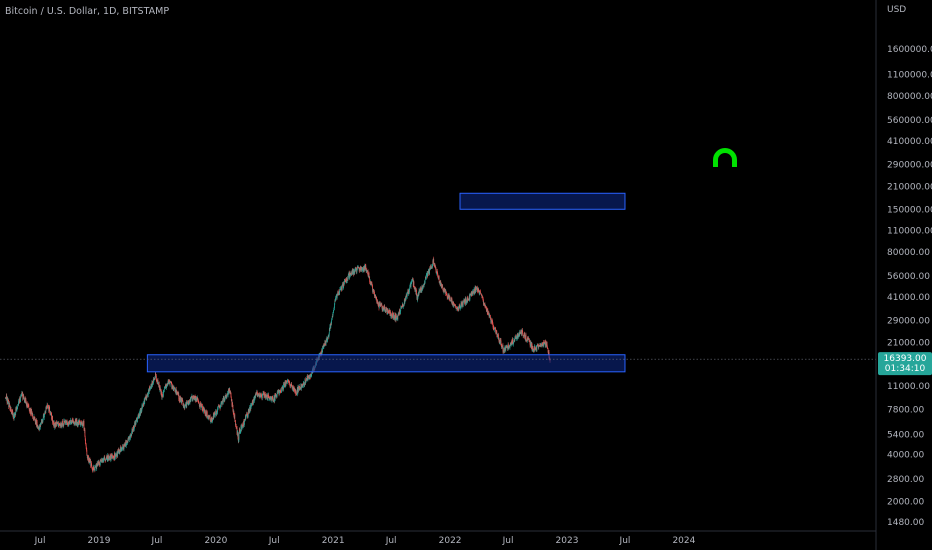  What do you see at coordinates (87, 11) in the screenshot?
I see `symbol-title: Bitcoin / U.S. Dollar, 1D, BITSTAMP` at bounding box center [87, 11].